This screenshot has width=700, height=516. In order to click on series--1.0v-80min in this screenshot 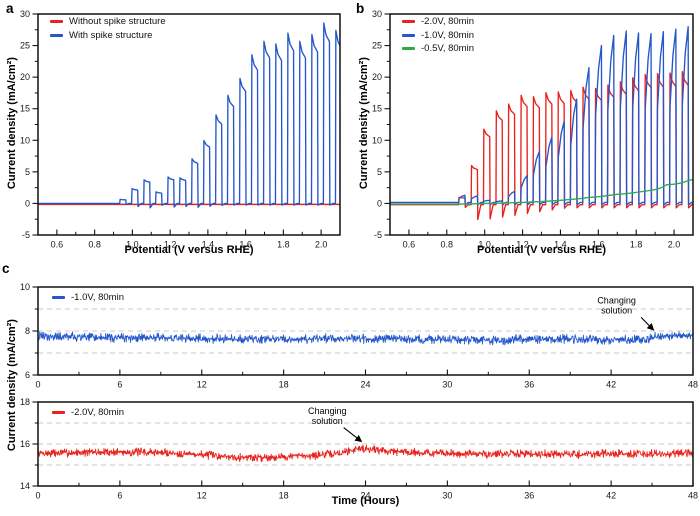, I will do `click(365, 338)`.